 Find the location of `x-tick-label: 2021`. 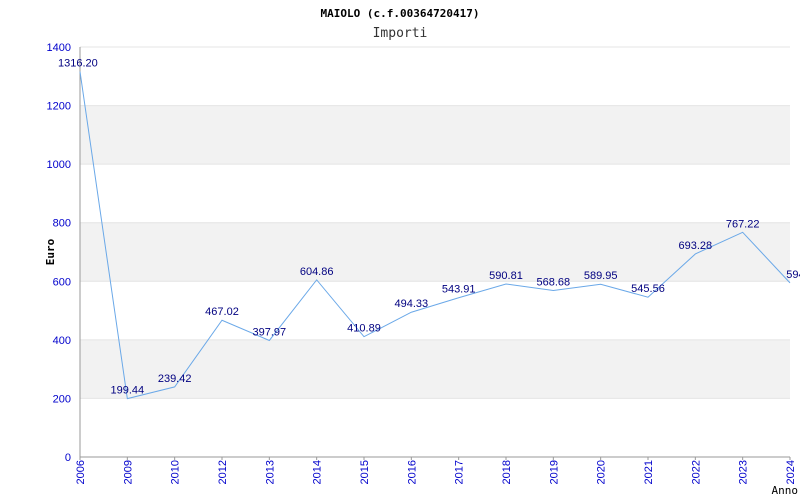

x-tick-label: 2021 is located at coordinates (649, 472).